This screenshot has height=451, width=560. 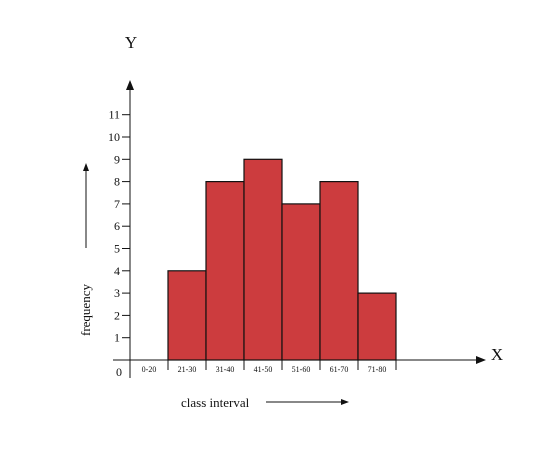 I want to click on y-ticks-group: 1 2 3 4 5 6 7 8 9 10 11, so click(x=119, y=226).